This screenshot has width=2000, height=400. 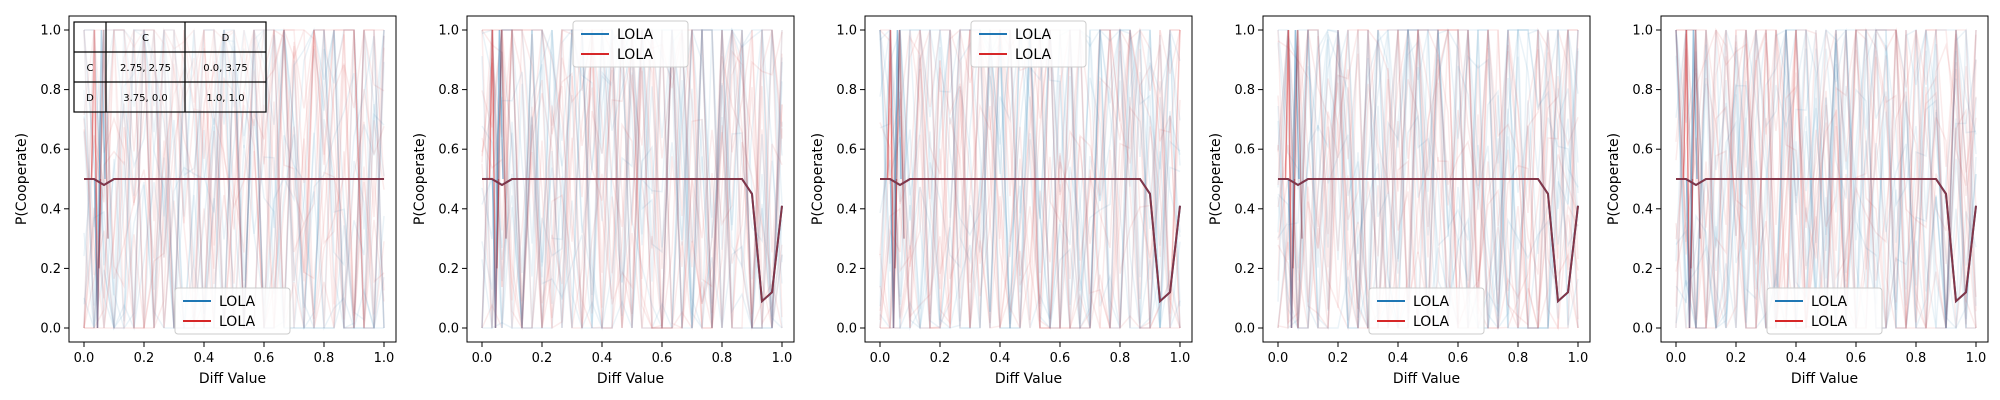 I want to click on x-tick-label: 0.4, so click(x=204, y=358).